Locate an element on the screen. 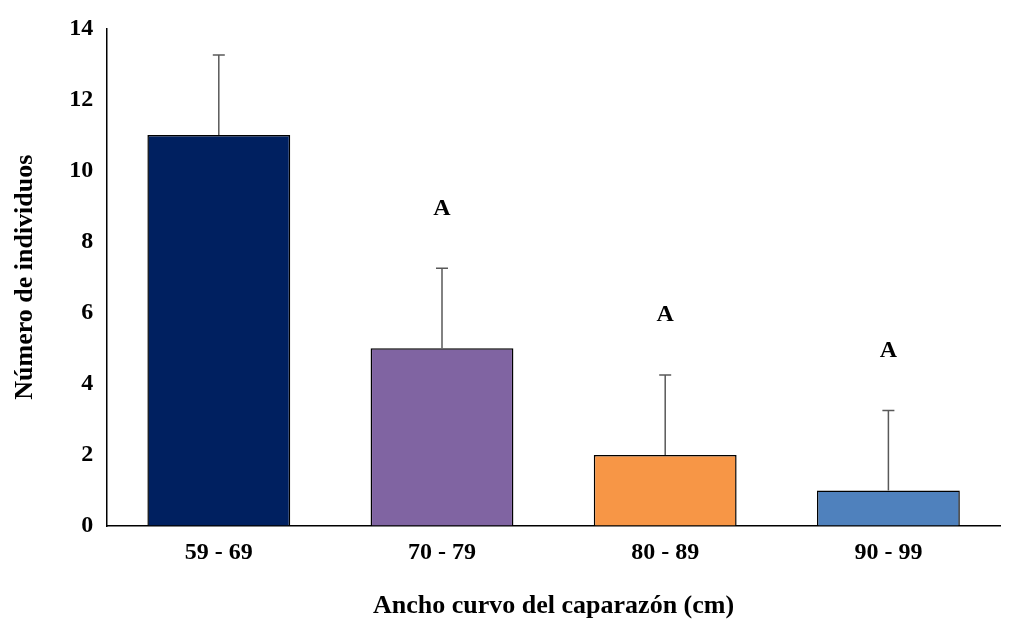  x-tick-label: 80 - 89 is located at coordinates (665, 550).